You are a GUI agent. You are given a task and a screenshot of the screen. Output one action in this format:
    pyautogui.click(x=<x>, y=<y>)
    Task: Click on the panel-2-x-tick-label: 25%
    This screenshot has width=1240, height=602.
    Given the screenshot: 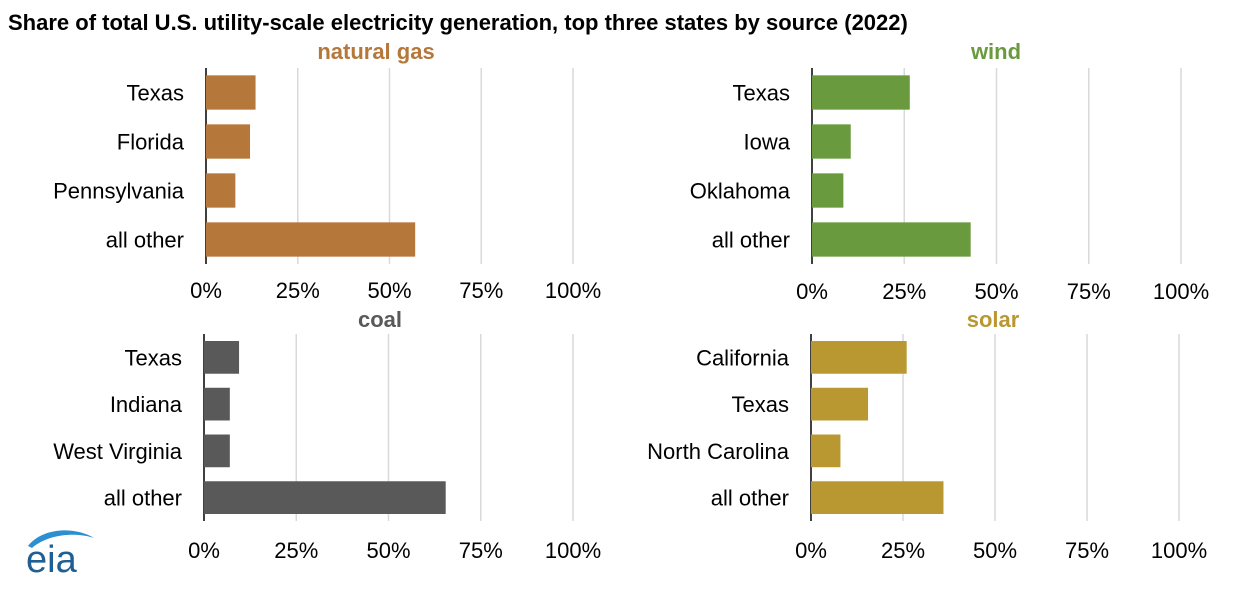 What is the action you would take?
    pyautogui.click(x=296, y=550)
    